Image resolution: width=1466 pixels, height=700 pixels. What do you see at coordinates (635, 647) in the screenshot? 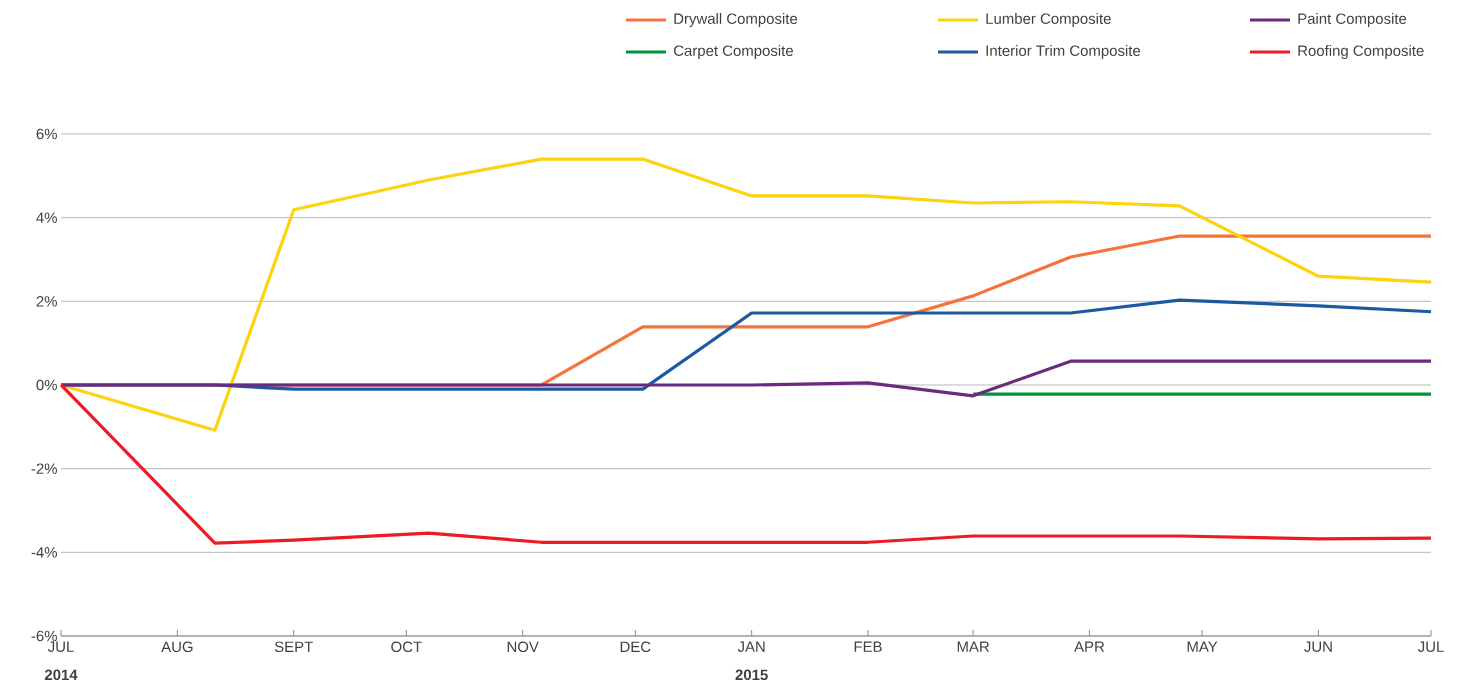
I see `x-tick-label: DEC` at bounding box center [635, 647].